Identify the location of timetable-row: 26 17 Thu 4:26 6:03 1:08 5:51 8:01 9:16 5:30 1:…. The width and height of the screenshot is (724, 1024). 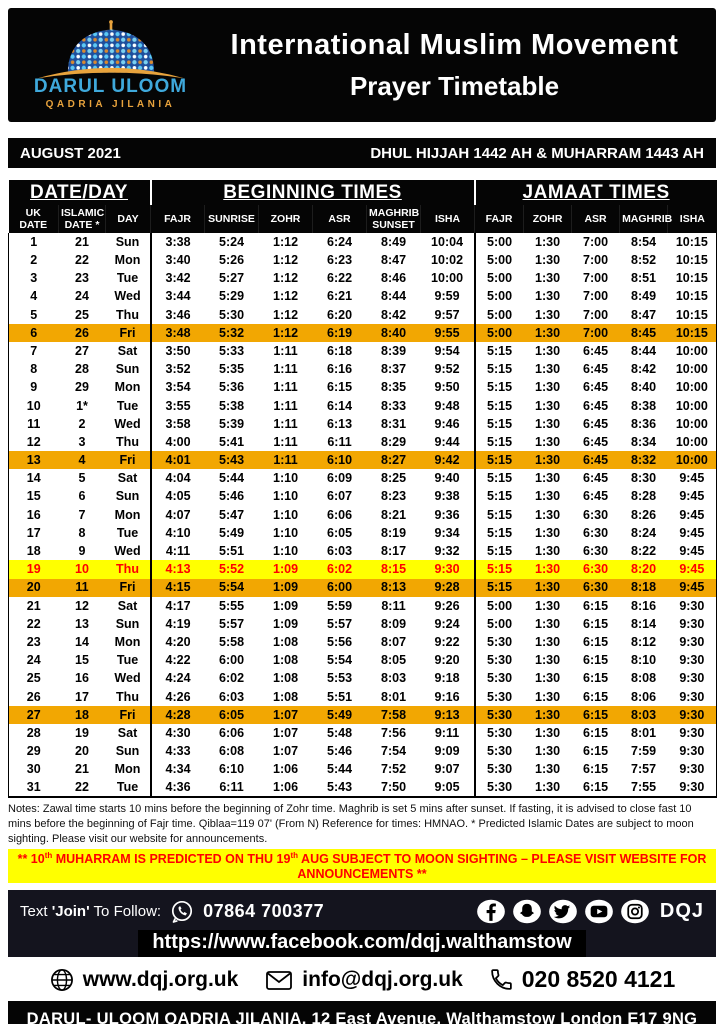
(363, 696).